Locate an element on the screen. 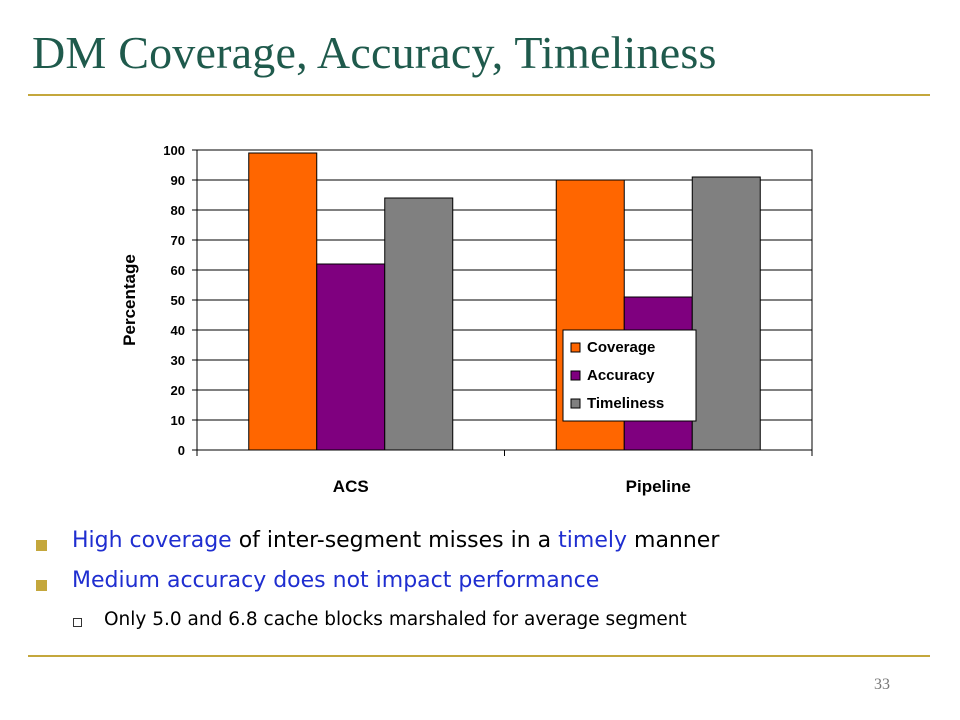 This screenshot has height=720, width=960. bar-accuracy-acs is located at coordinates (351, 357).